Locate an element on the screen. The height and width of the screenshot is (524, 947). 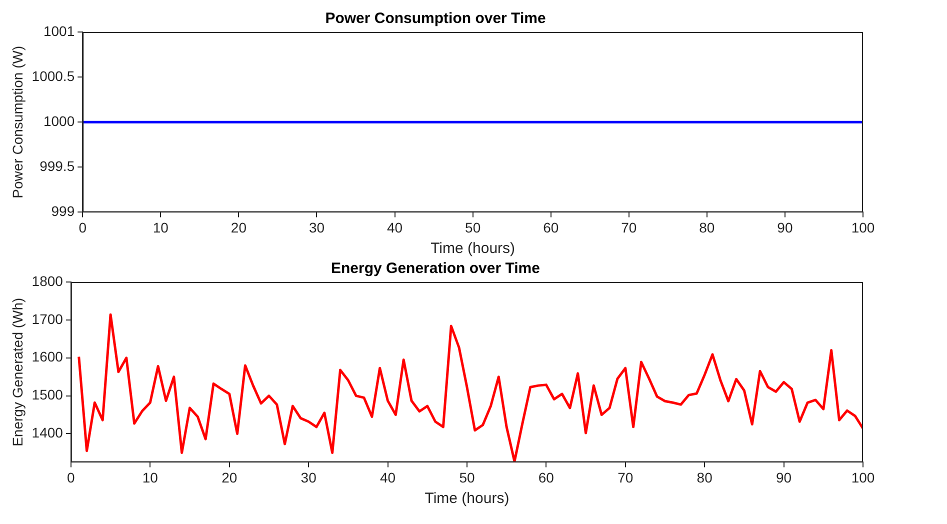
y-tick-label: 1800 is located at coordinates (48, 280).